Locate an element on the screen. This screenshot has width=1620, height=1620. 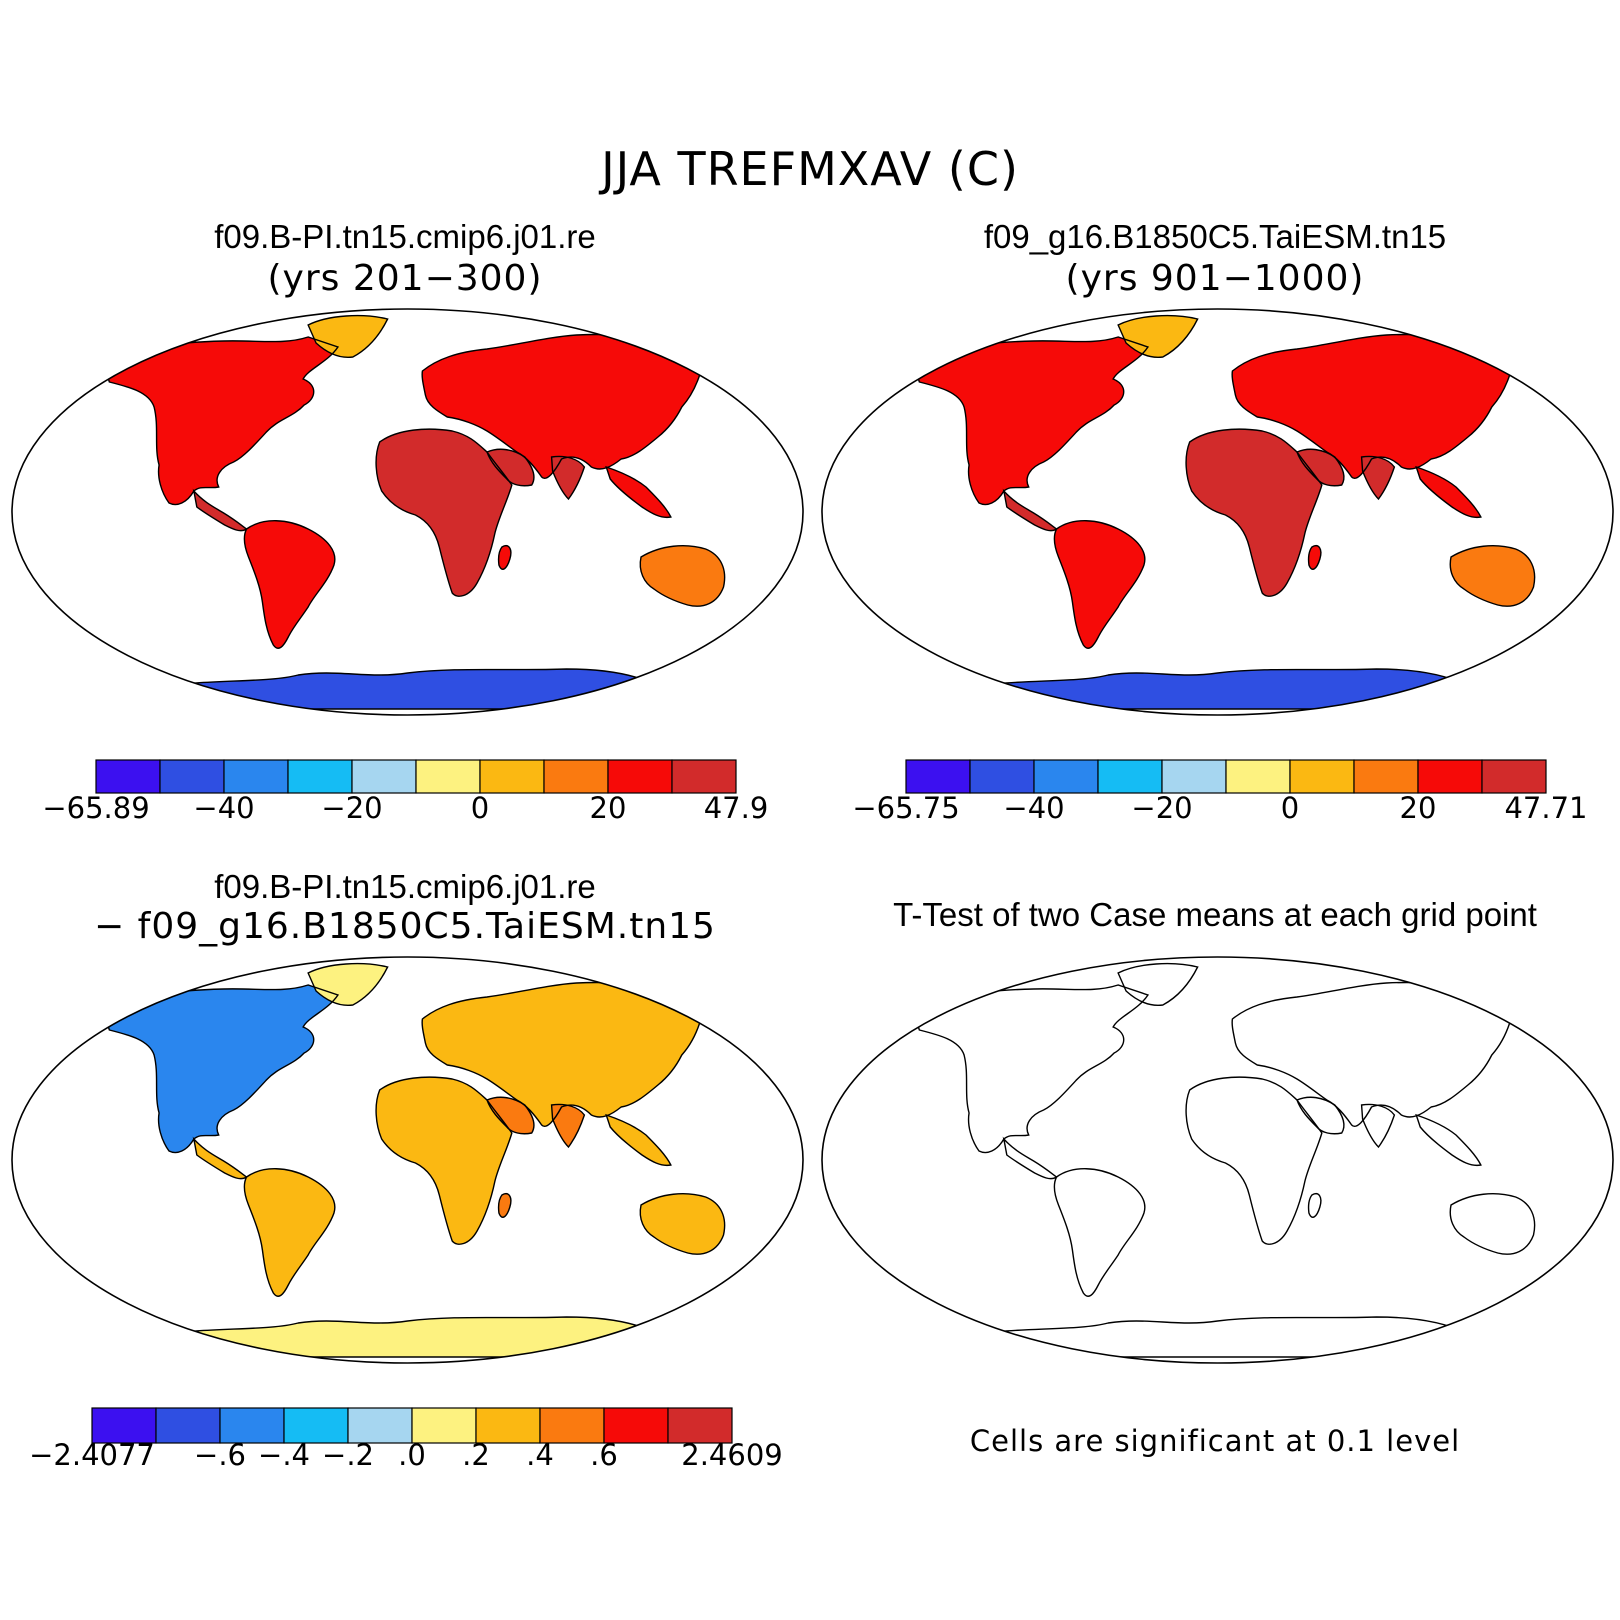
difference-greenland-fill is located at coordinates (348, 984).